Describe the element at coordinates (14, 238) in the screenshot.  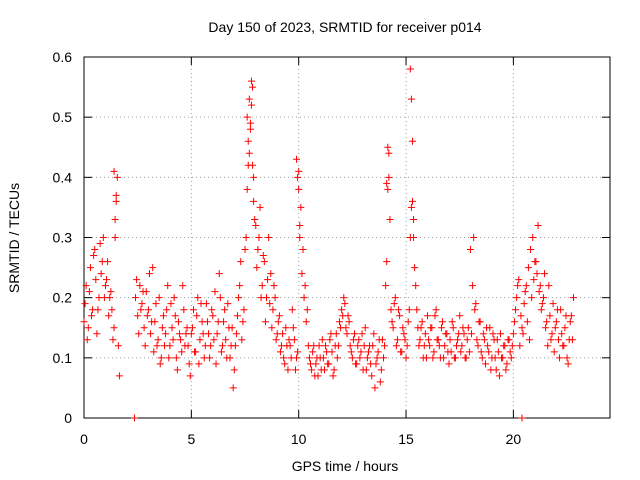
I see `y-axis-label: SRMTID / TECUs` at that location.